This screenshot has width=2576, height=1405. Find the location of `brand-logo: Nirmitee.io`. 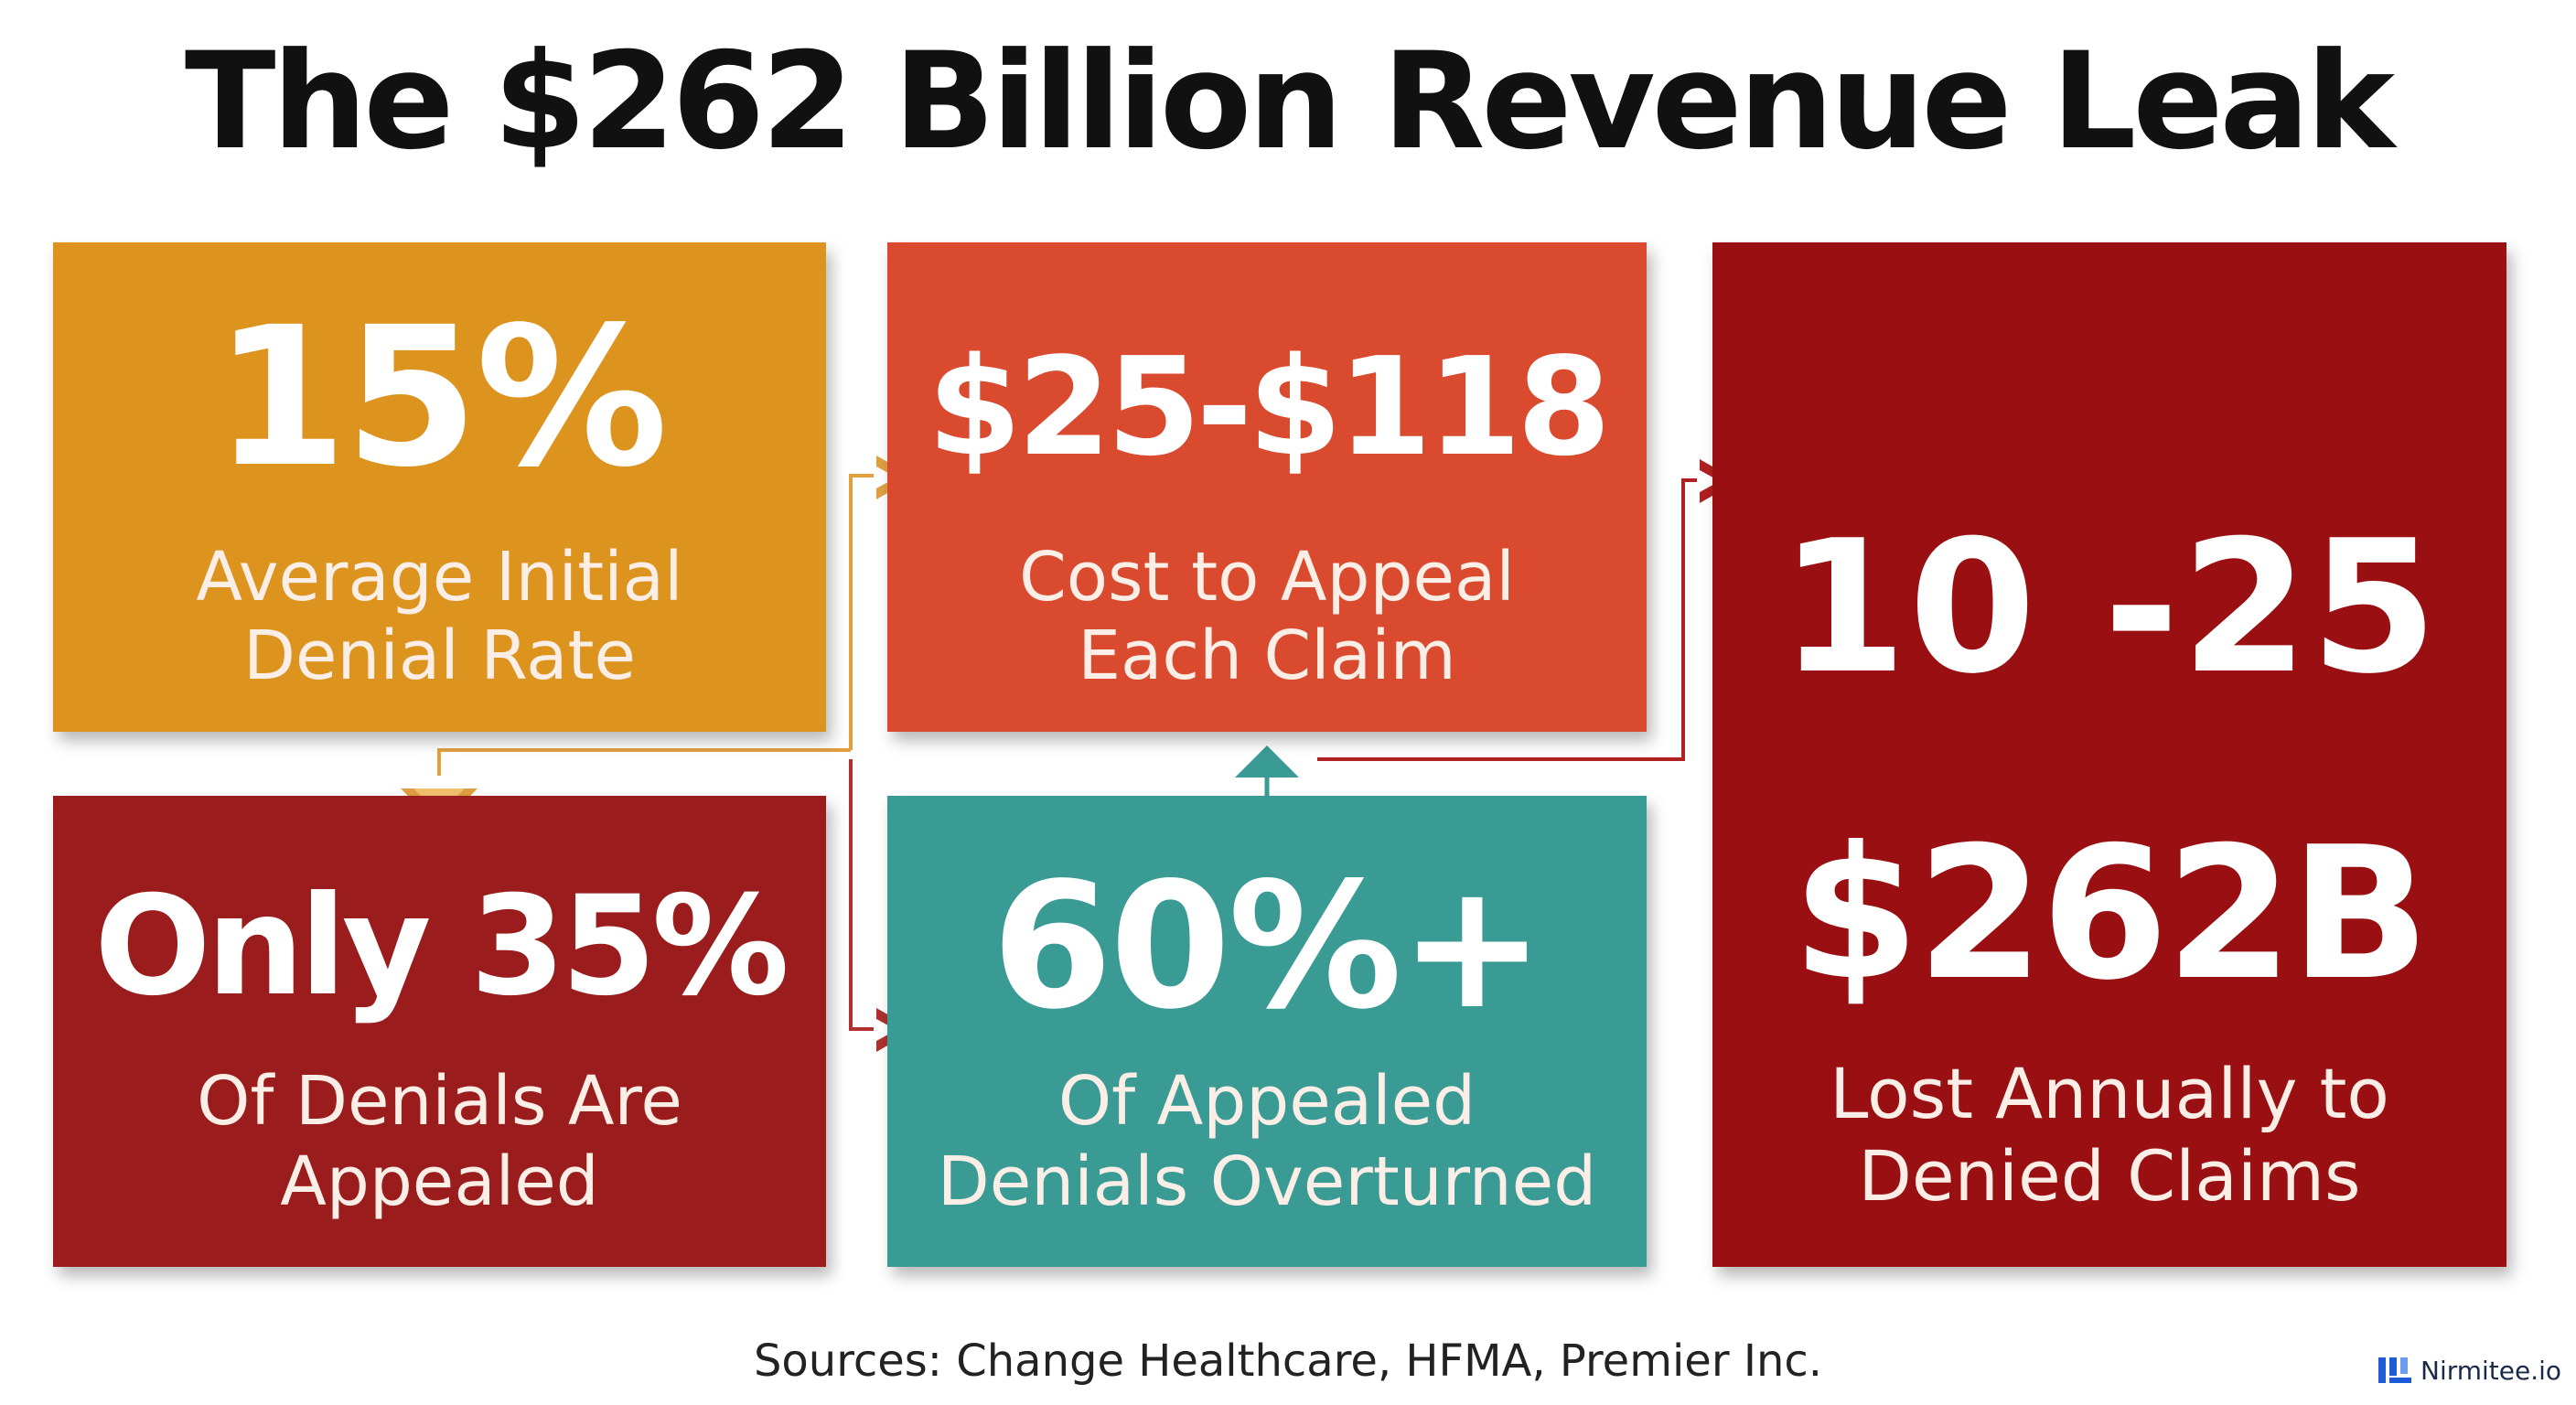

brand-logo: Nirmitee.io is located at coordinates (2469, 1370).